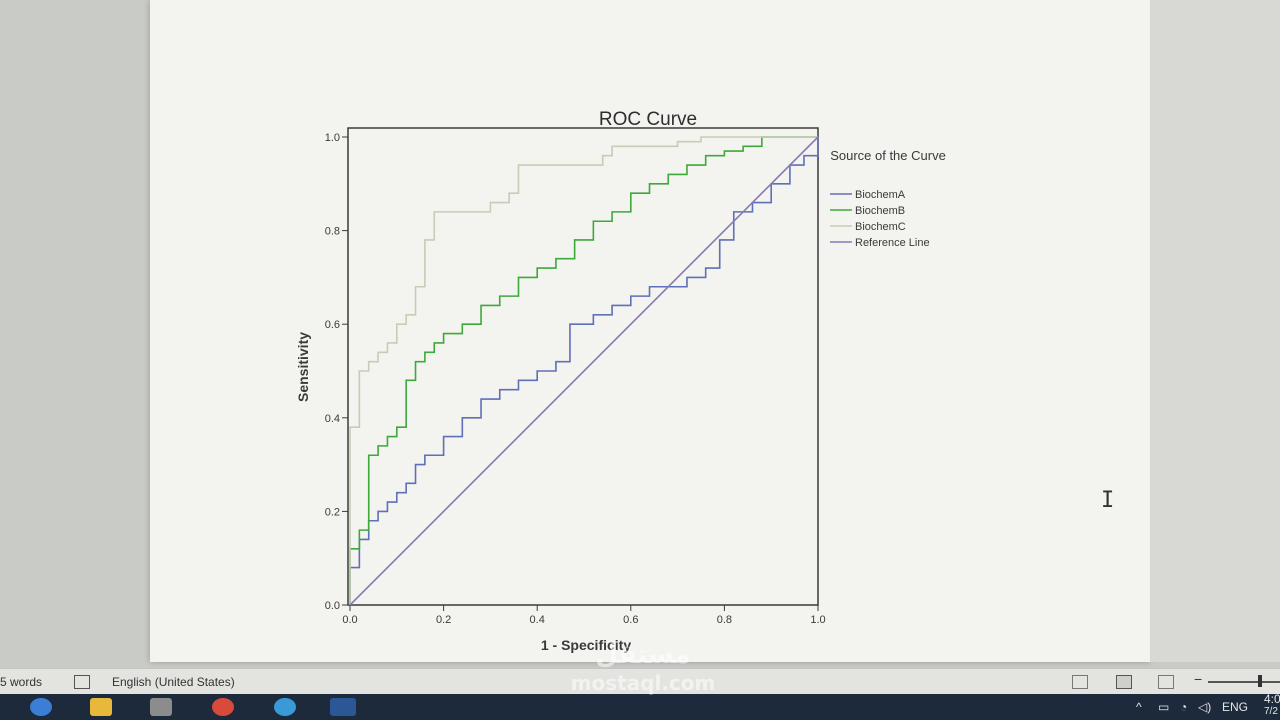  I want to click on start-icon, so click(41, 707).